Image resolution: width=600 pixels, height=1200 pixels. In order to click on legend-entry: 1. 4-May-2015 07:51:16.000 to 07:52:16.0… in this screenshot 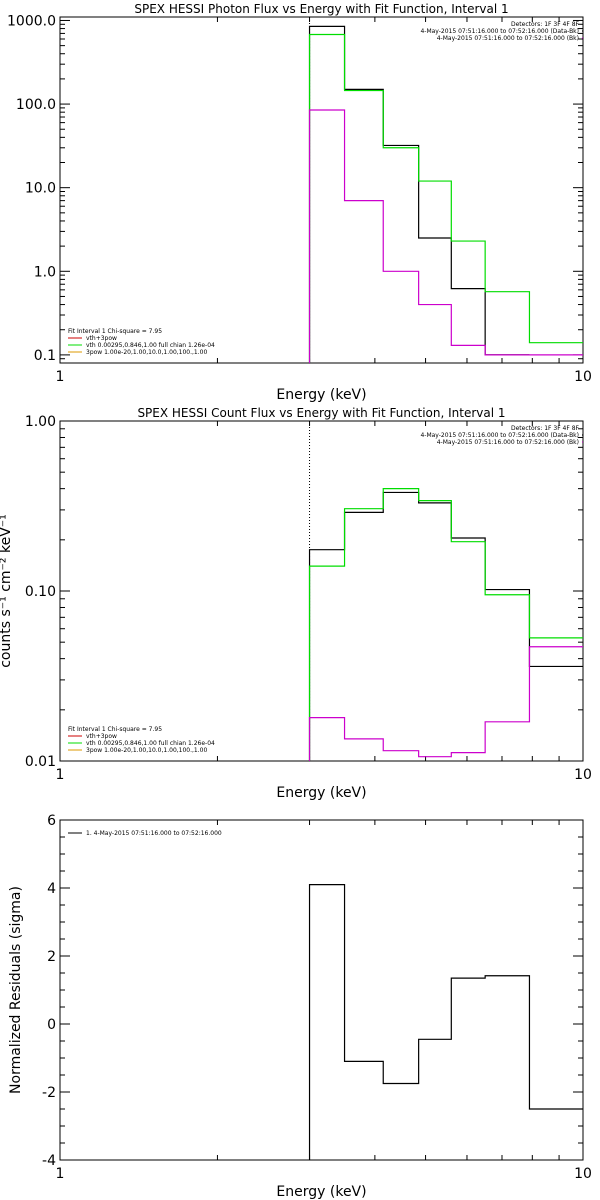, I will do `click(154, 833)`.